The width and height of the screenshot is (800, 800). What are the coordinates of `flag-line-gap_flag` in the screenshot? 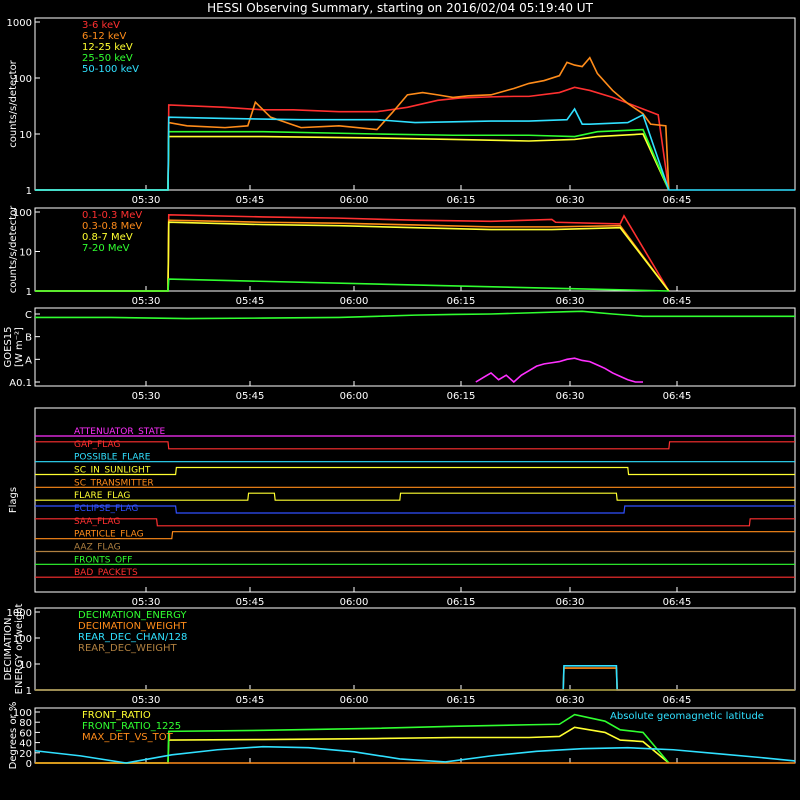 It's located at (415, 445).